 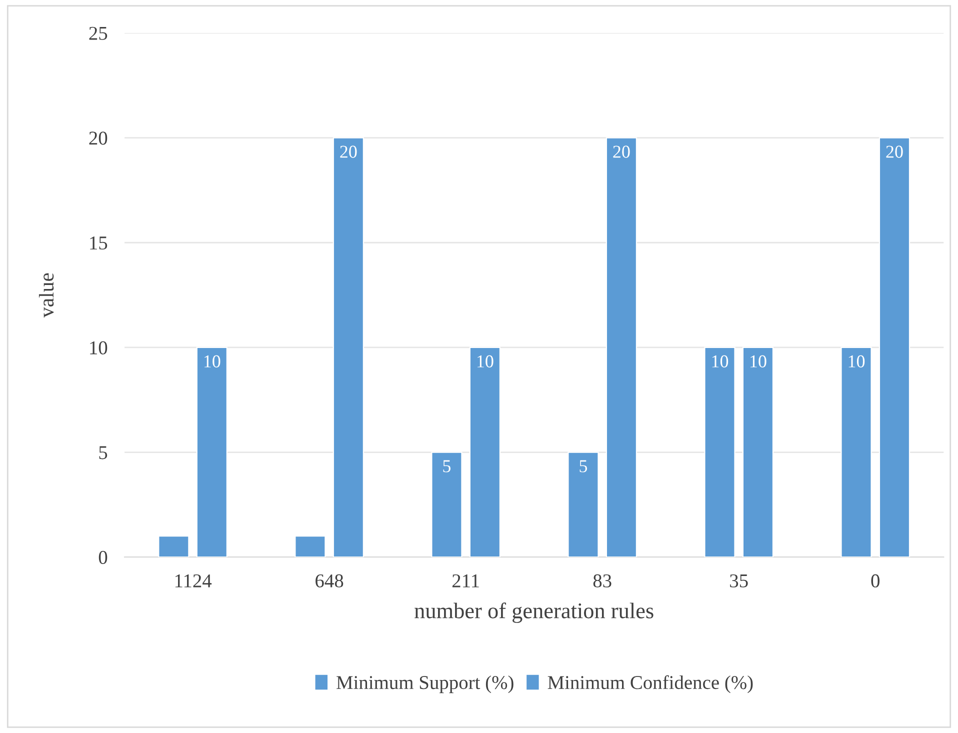 What do you see at coordinates (98, 33) in the screenshot?
I see `y-tick-label: 25` at bounding box center [98, 33].